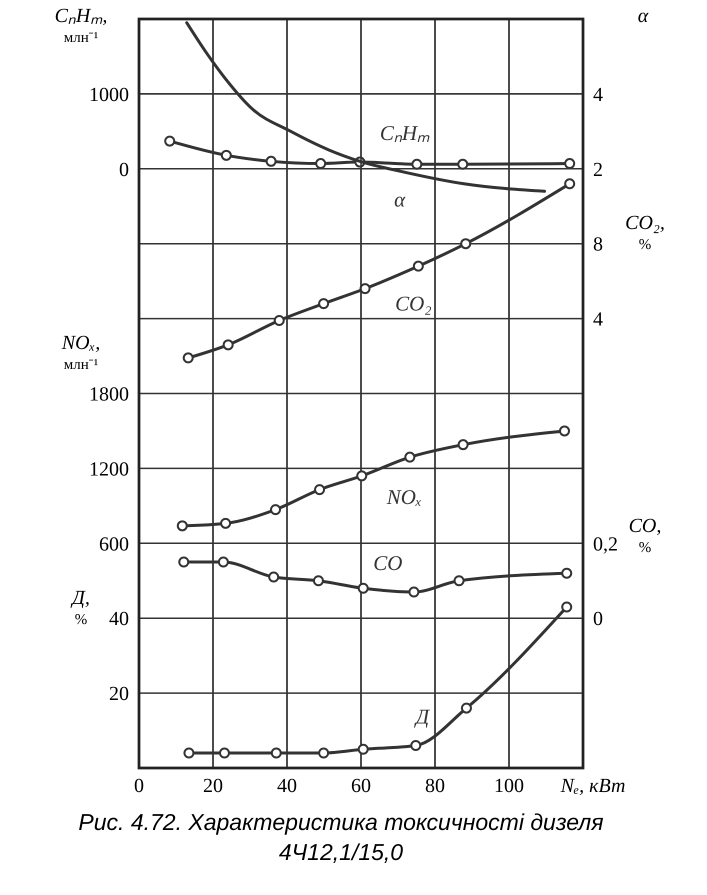  Describe the element at coordinates (213, 786) in the screenshot. I see `x-tick-label: 20` at that location.